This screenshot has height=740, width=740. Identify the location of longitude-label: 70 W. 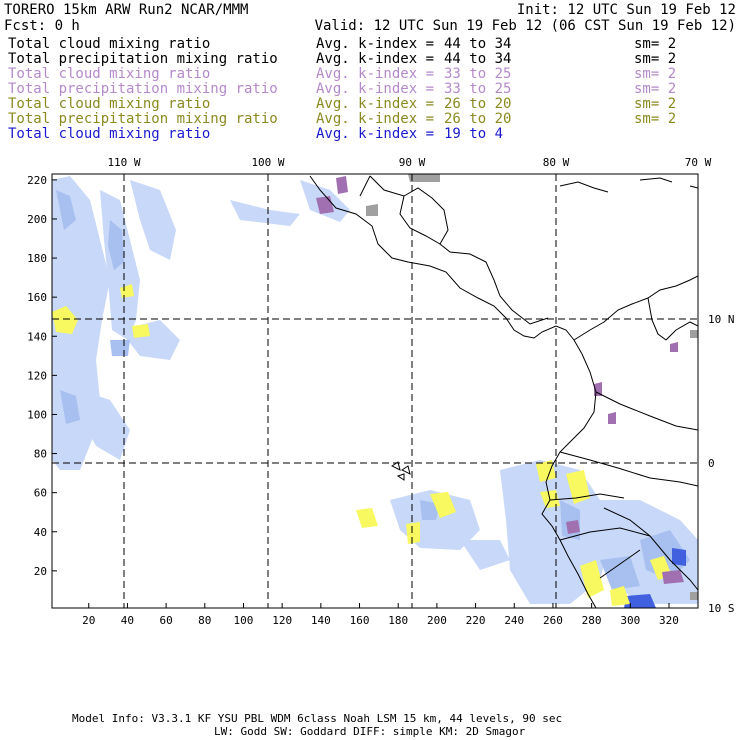
(698, 162).